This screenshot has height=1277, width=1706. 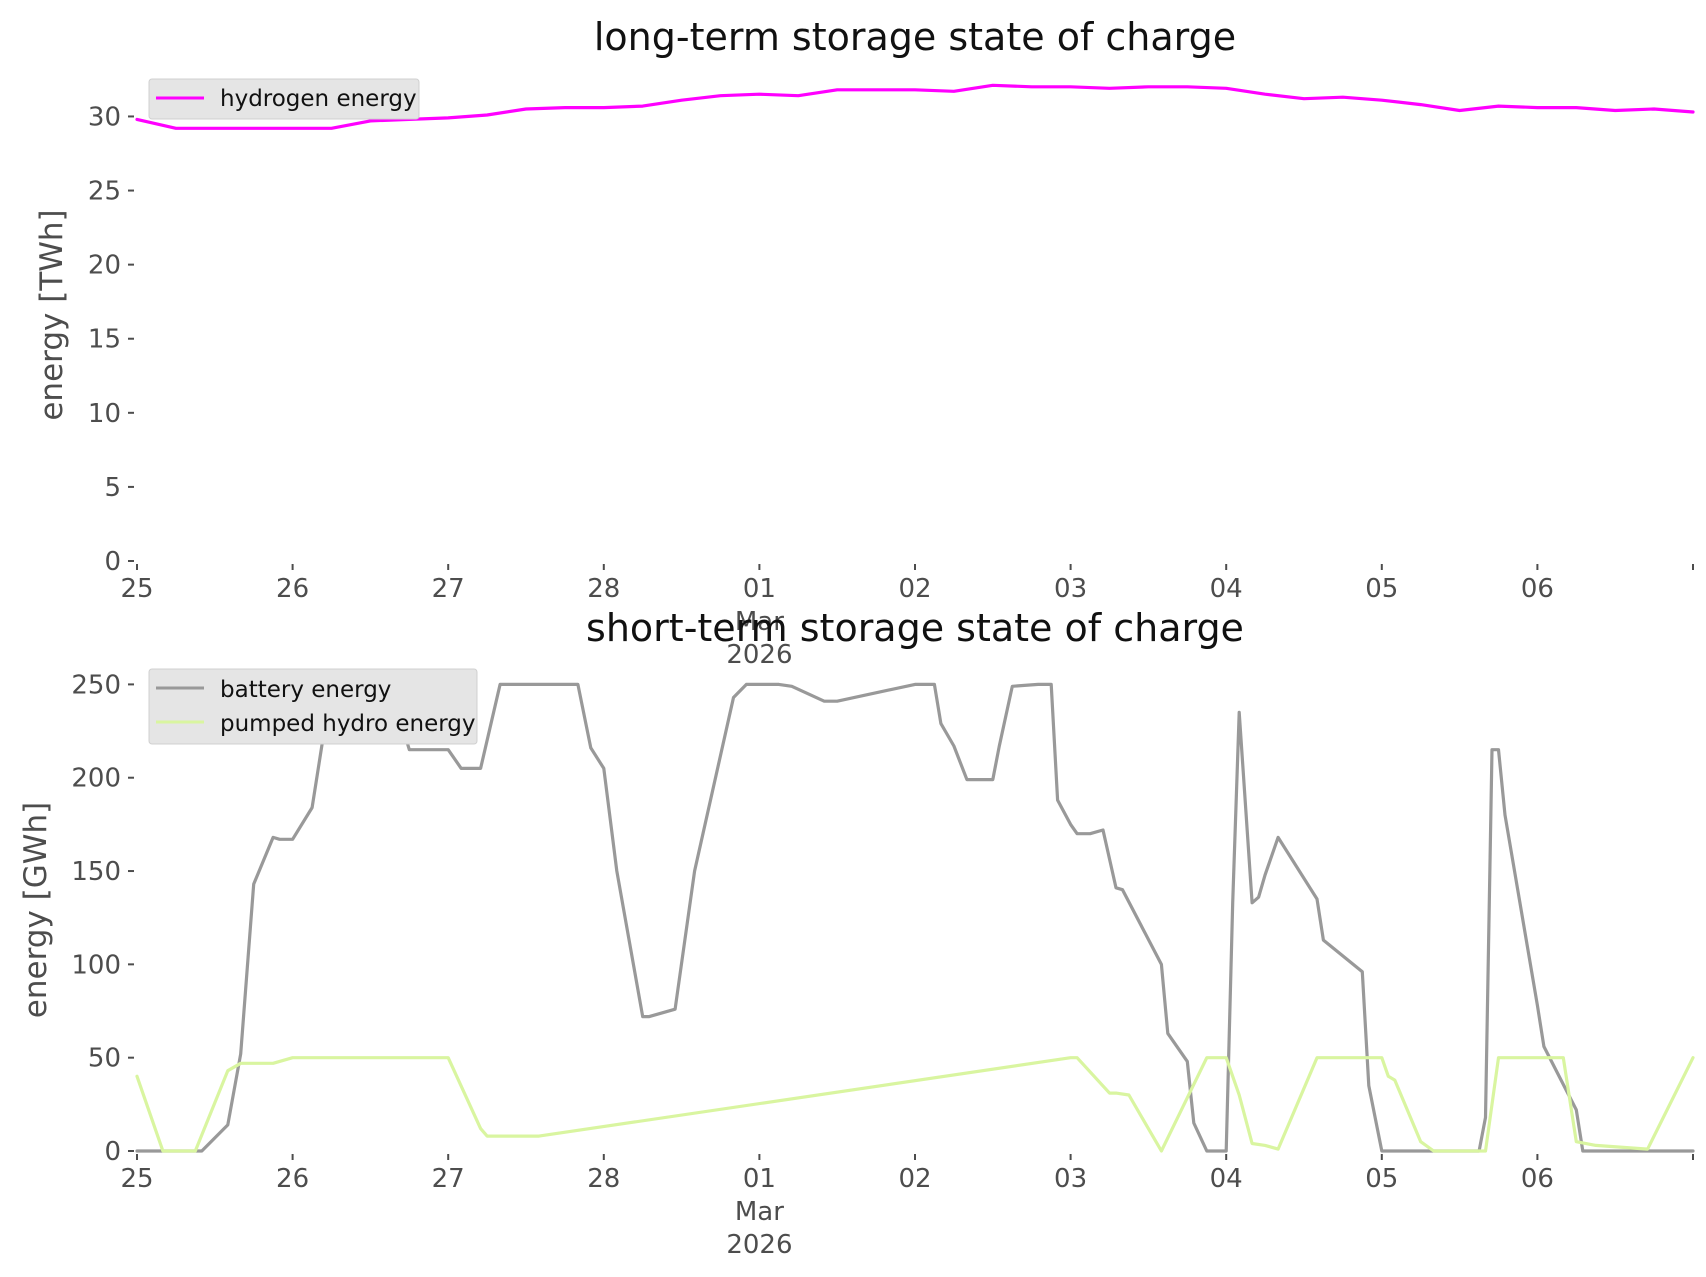 I want to click on y-tick-label: 50, so click(x=104, y=1059).